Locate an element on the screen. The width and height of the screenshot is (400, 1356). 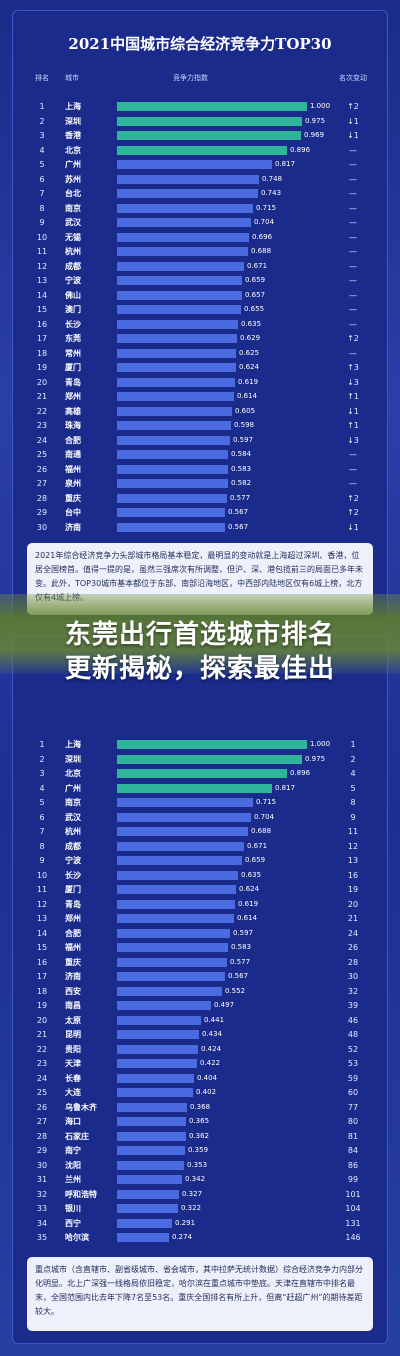
chart-row: 1 上海 1.000 ↑2 is located at coordinates (200, 106).